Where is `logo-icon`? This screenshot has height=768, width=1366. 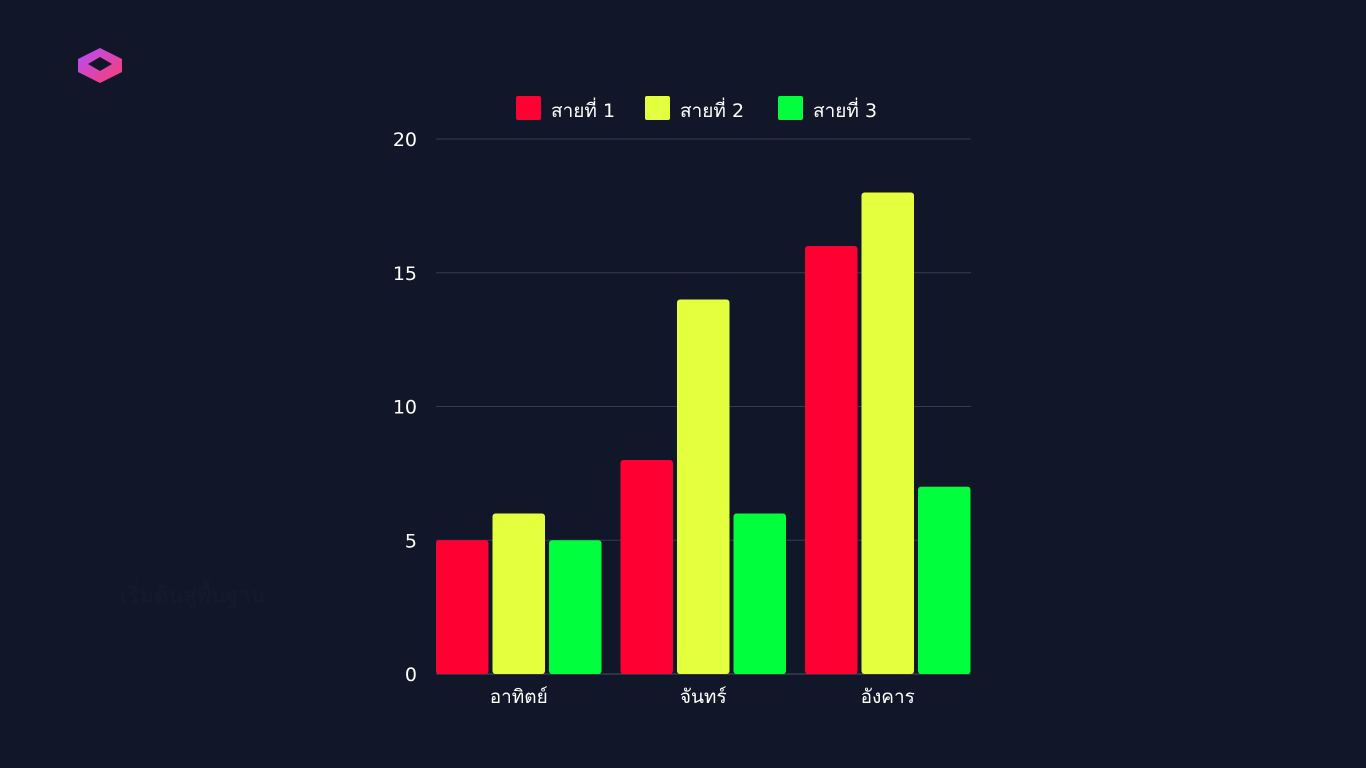
logo-icon is located at coordinates (100, 65).